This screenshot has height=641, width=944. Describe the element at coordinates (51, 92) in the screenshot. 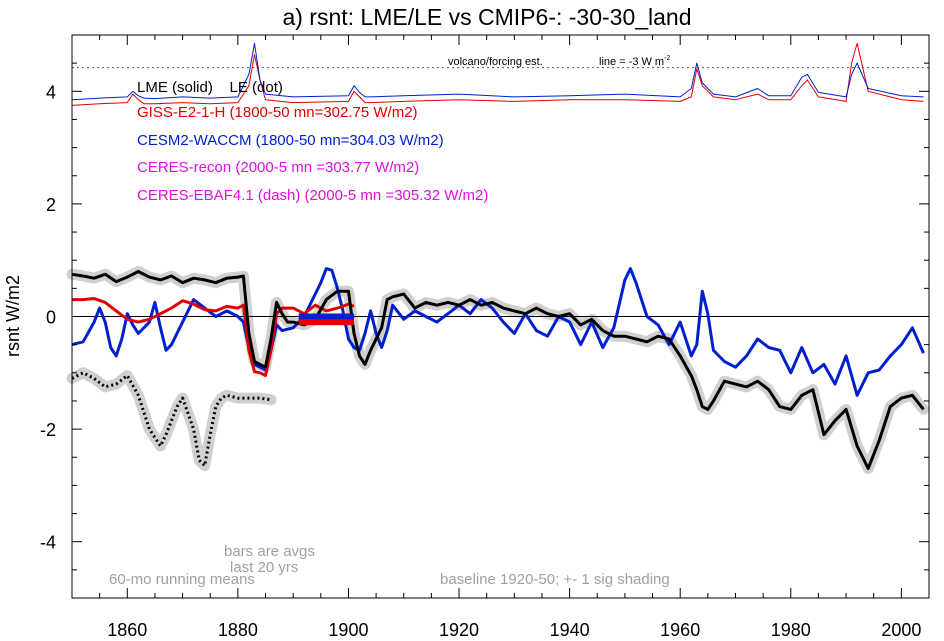

I see `y-tick-label-4: 4` at that location.